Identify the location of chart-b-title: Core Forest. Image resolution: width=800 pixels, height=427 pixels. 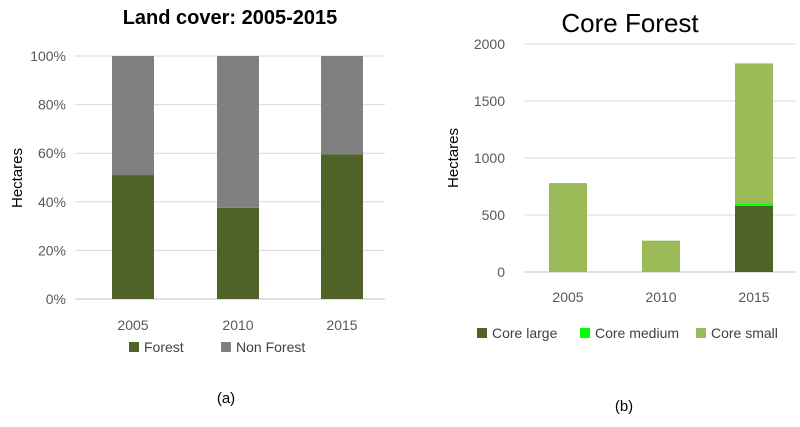
(630, 23).